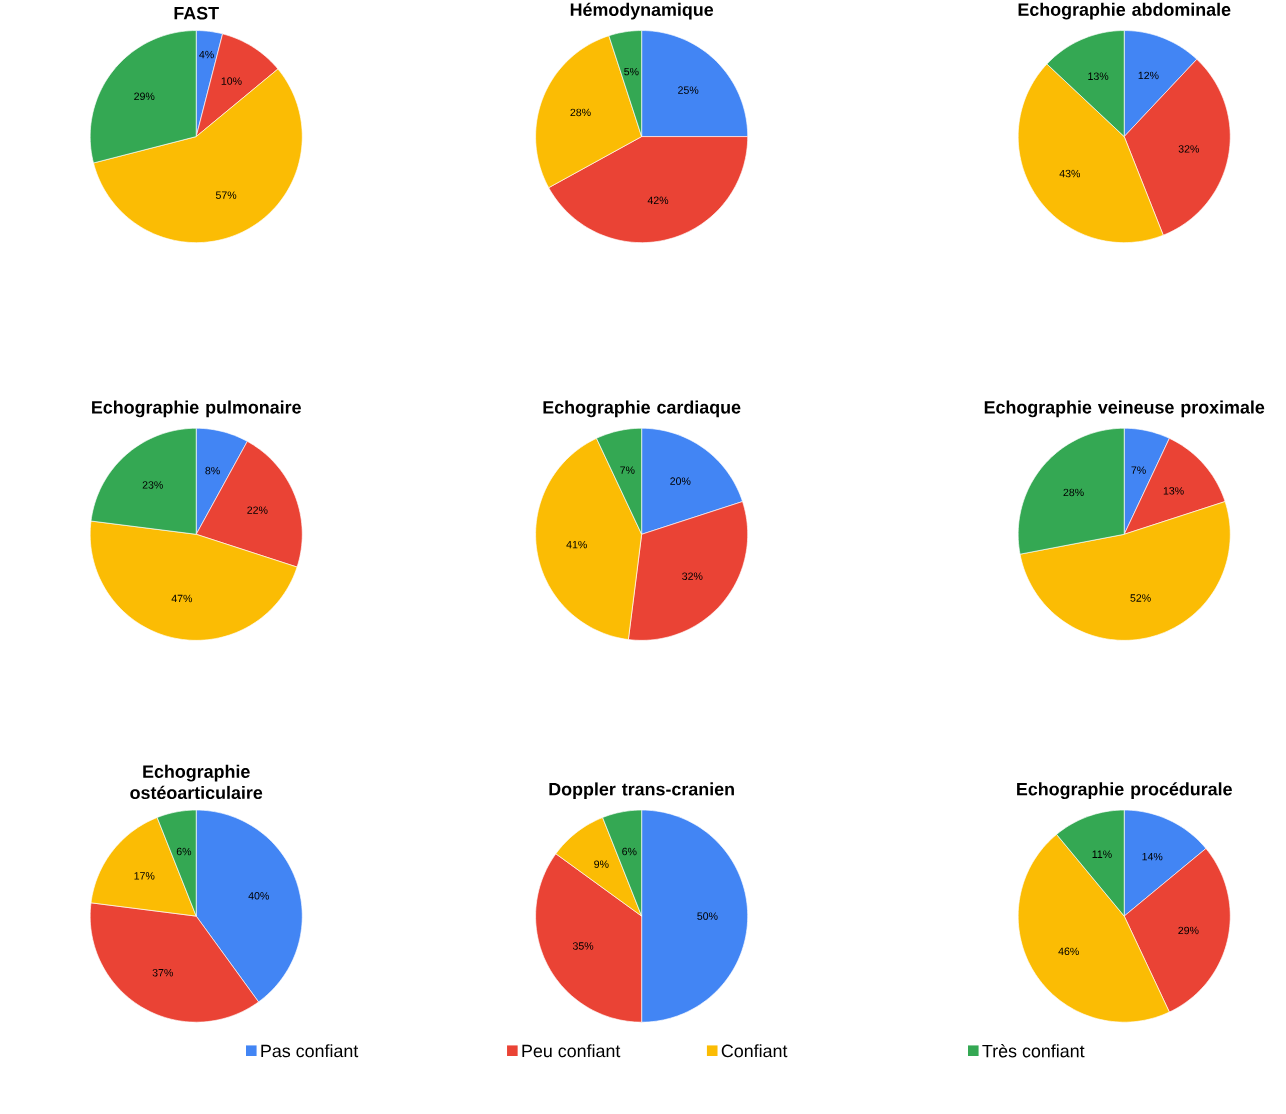 The width and height of the screenshot is (1286, 1114). I want to click on data-label: 40%, so click(258, 895).